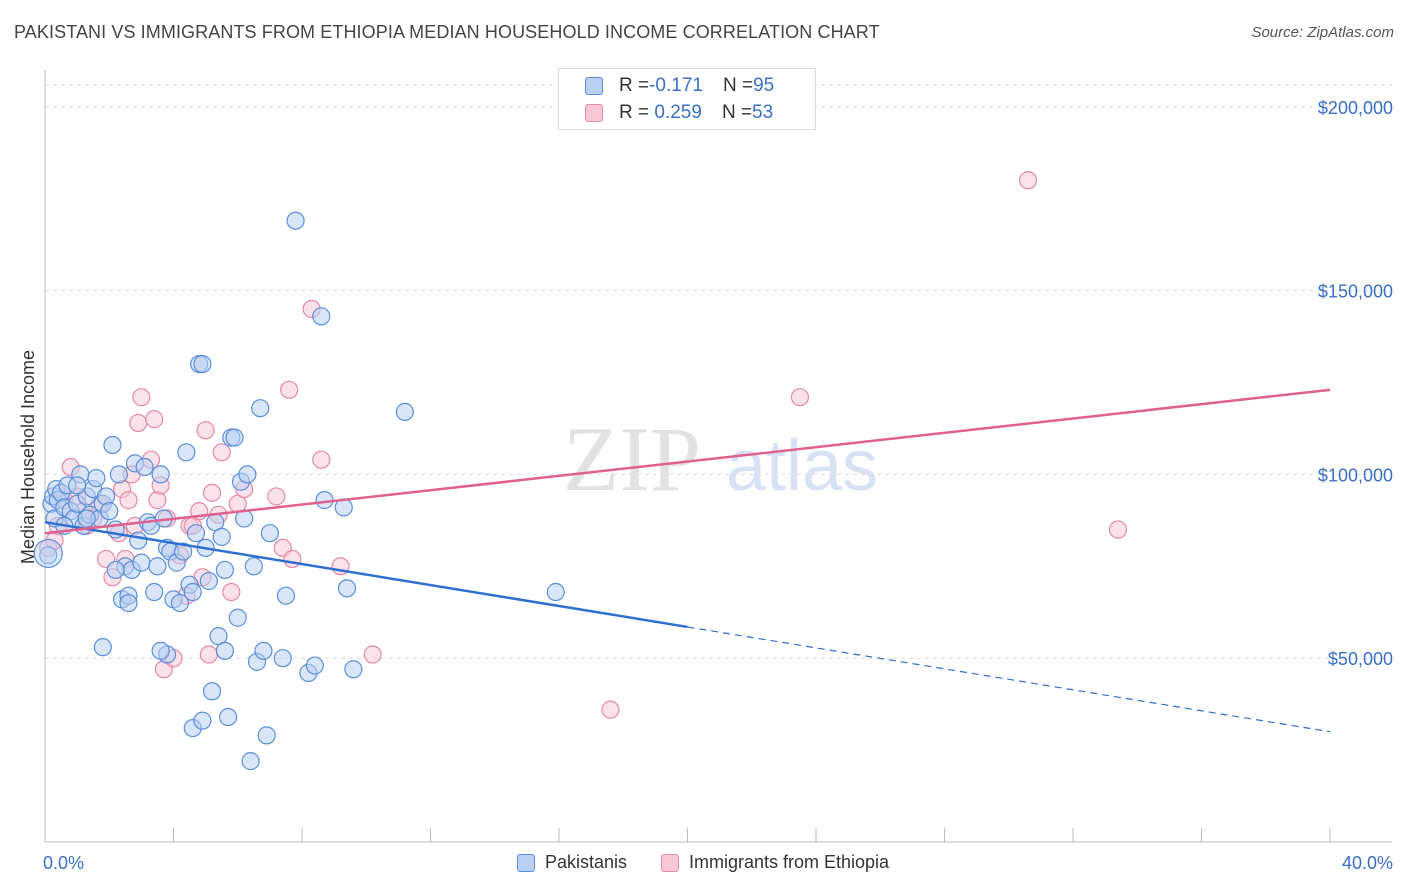  I want to click on legend-item-ethiopia: Immigrants from Ethiopia, so click(774, 862).